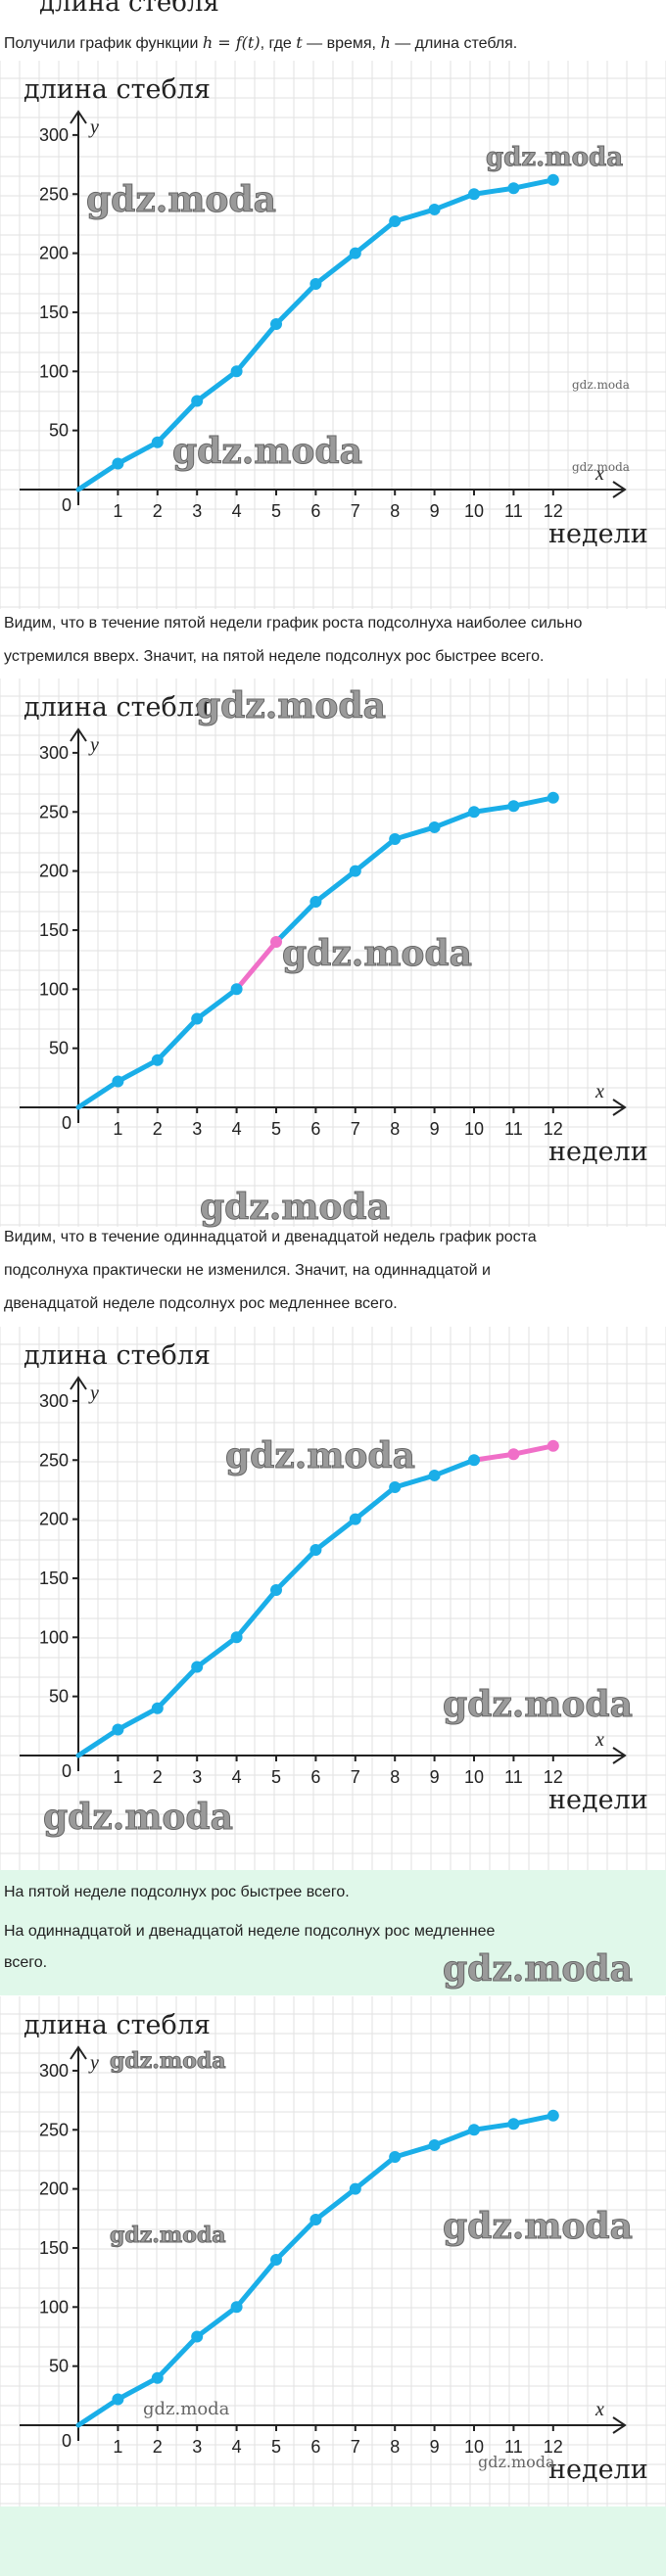  What do you see at coordinates (513, 1777) in the screenshot?
I see `x-tick-label: 11` at bounding box center [513, 1777].